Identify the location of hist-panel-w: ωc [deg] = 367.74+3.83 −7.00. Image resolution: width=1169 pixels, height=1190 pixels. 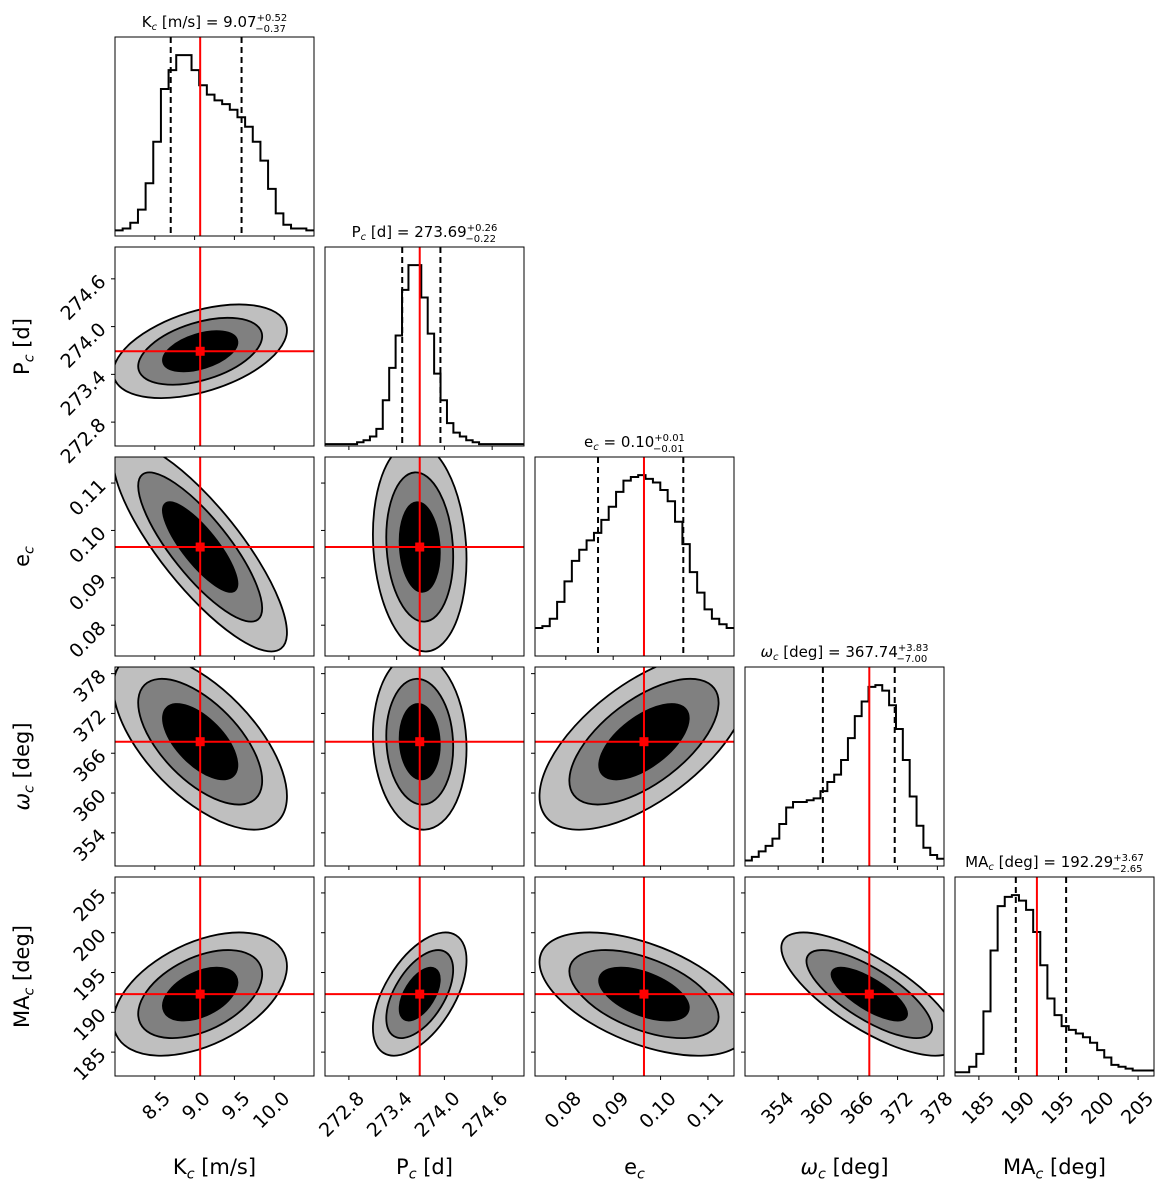
(844, 755).